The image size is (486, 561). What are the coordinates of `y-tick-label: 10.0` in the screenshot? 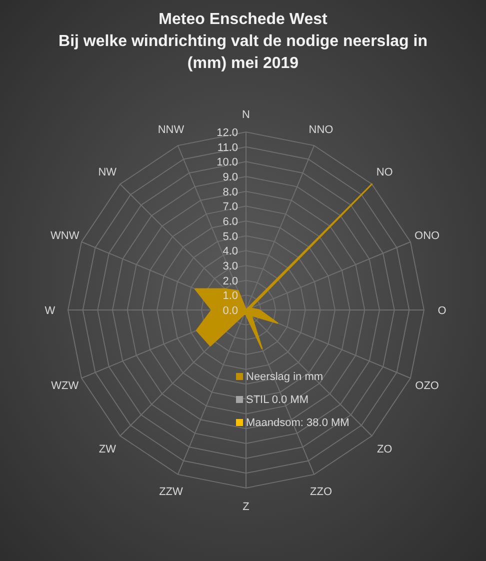 It's located at (227, 162).